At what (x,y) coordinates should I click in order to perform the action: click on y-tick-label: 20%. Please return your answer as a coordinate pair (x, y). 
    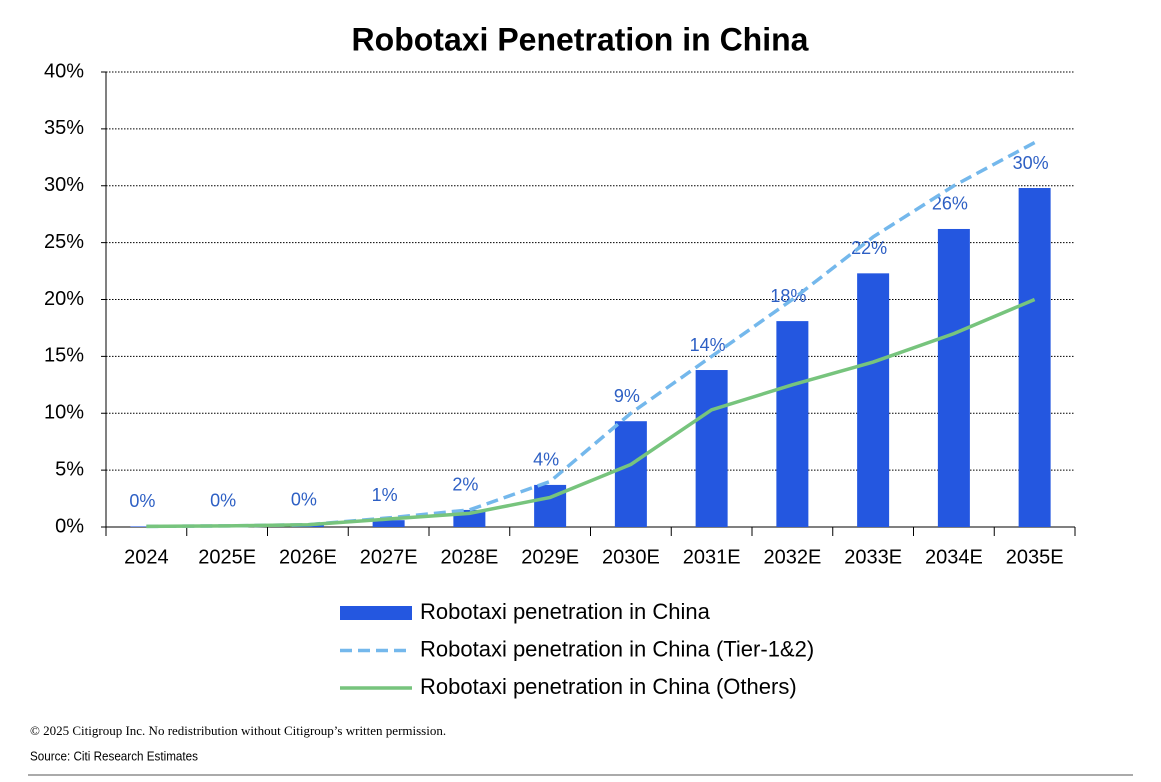
    Looking at the image, I should click on (64, 299).